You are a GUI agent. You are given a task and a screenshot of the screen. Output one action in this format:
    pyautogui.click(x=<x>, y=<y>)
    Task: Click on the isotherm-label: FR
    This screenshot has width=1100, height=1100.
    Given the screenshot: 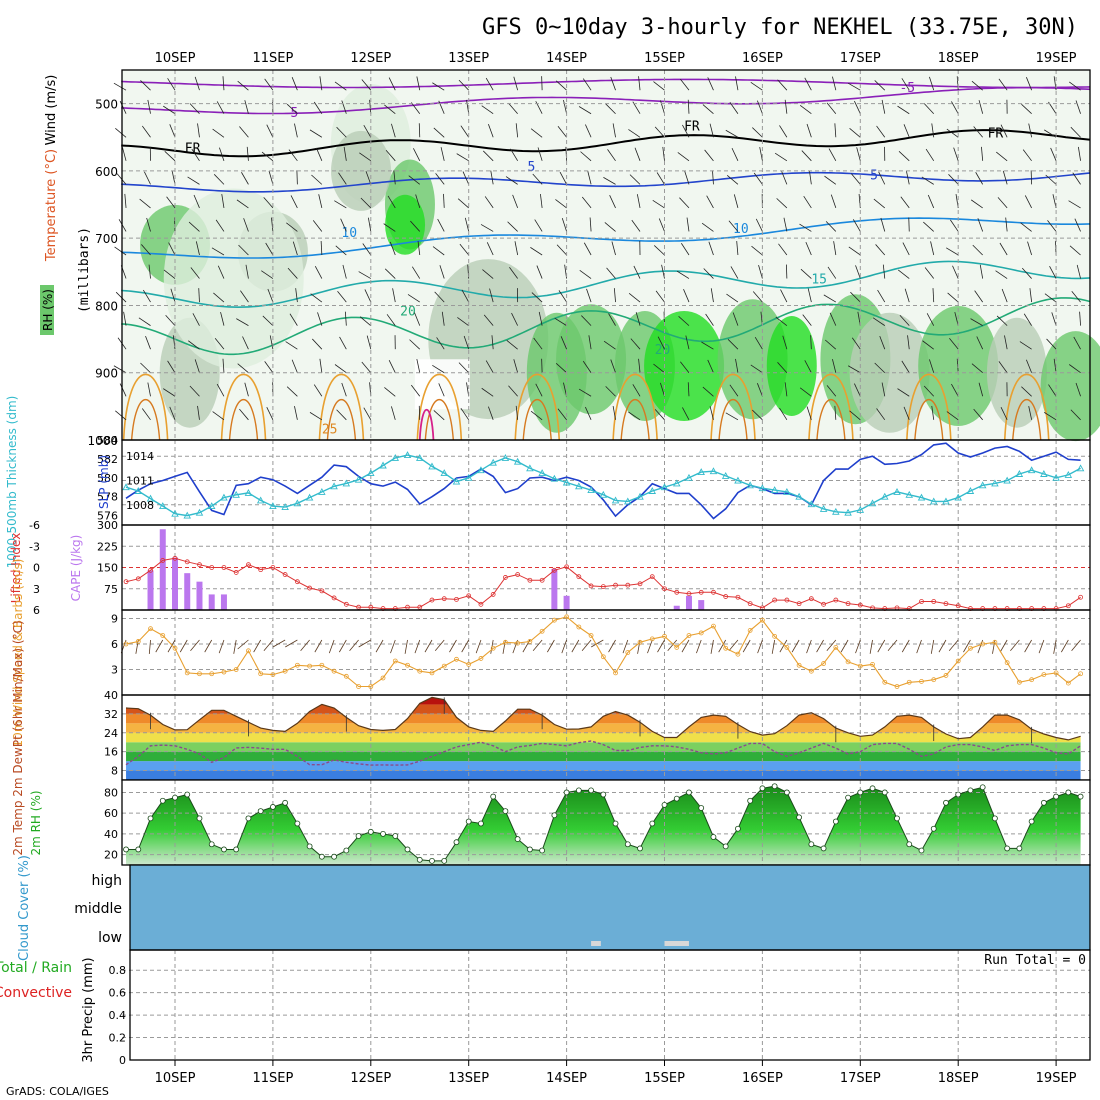 What is the action you would take?
    pyautogui.click(x=193, y=149)
    